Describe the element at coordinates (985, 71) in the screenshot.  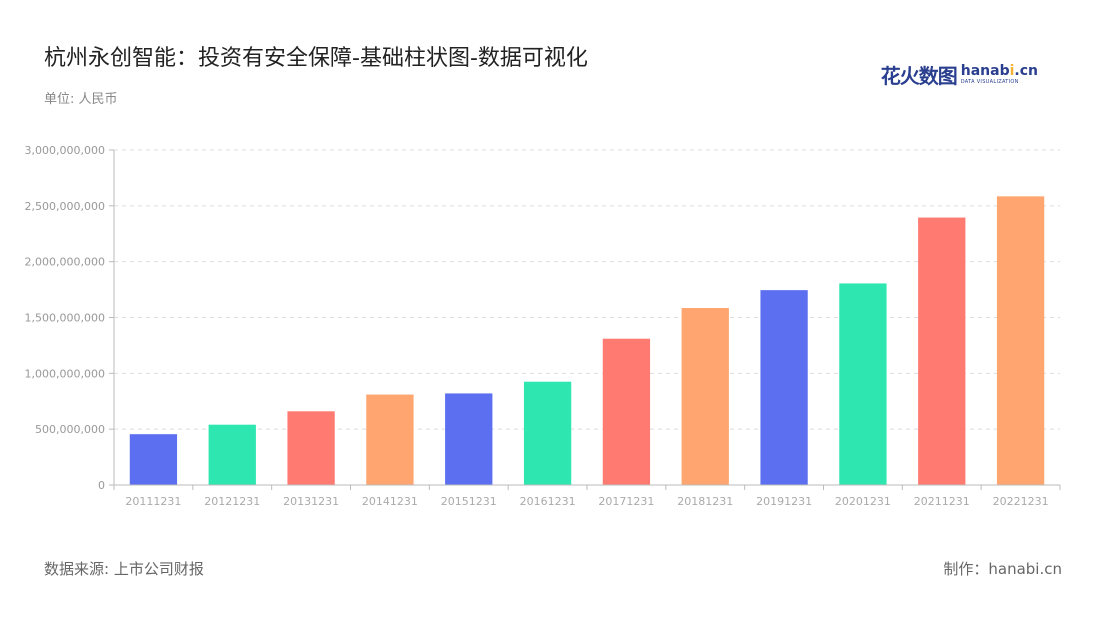
I see `logo-en-prefix: hanab` at that location.